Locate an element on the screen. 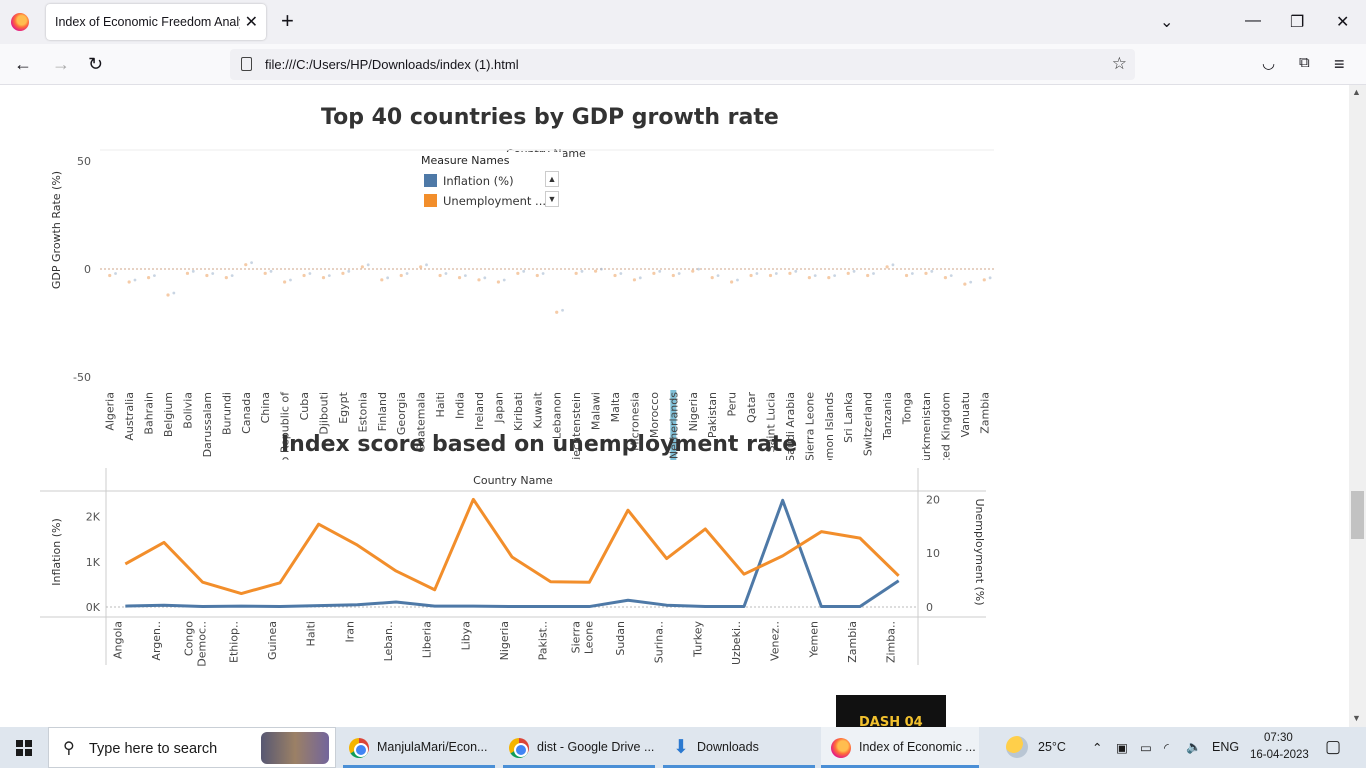 Image resolution: width=1366 pixels, height=768 pixels. chart2-category-label: Nigeria is located at coordinates (504, 640).